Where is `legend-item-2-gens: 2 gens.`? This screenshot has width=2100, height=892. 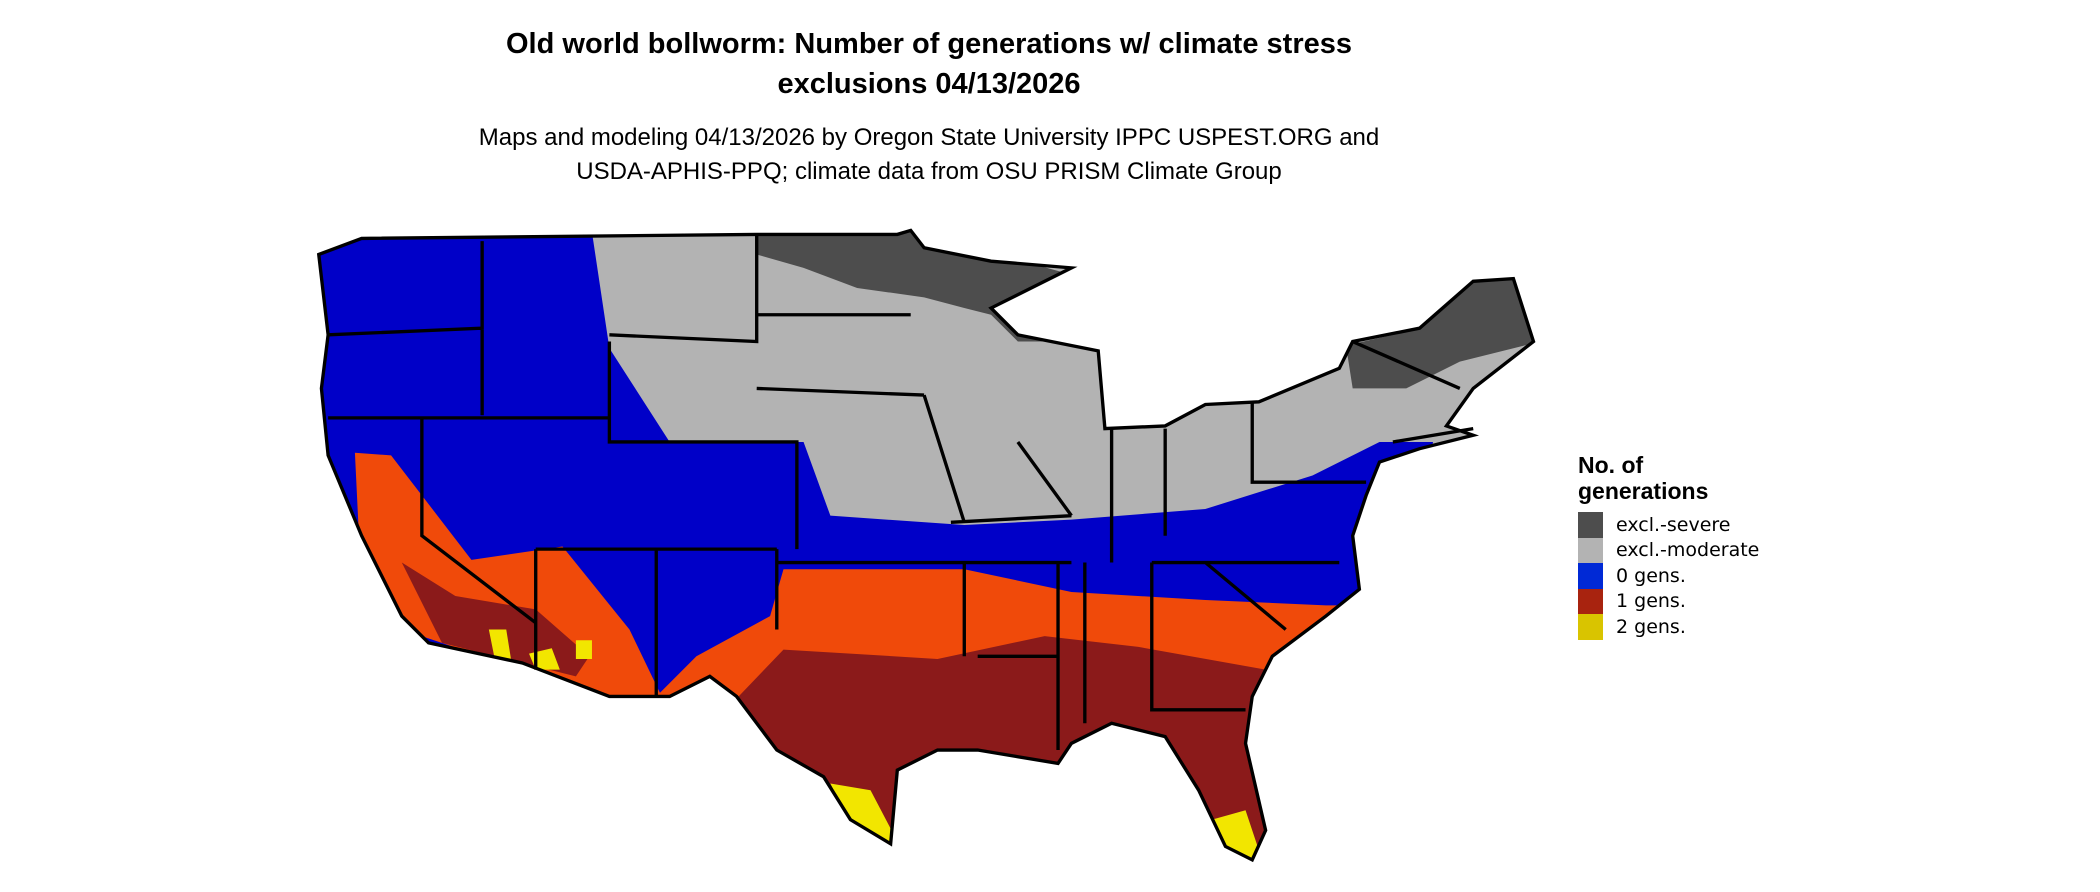
legend-item-2-gens: 2 gens. is located at coordinates (1668, 627).